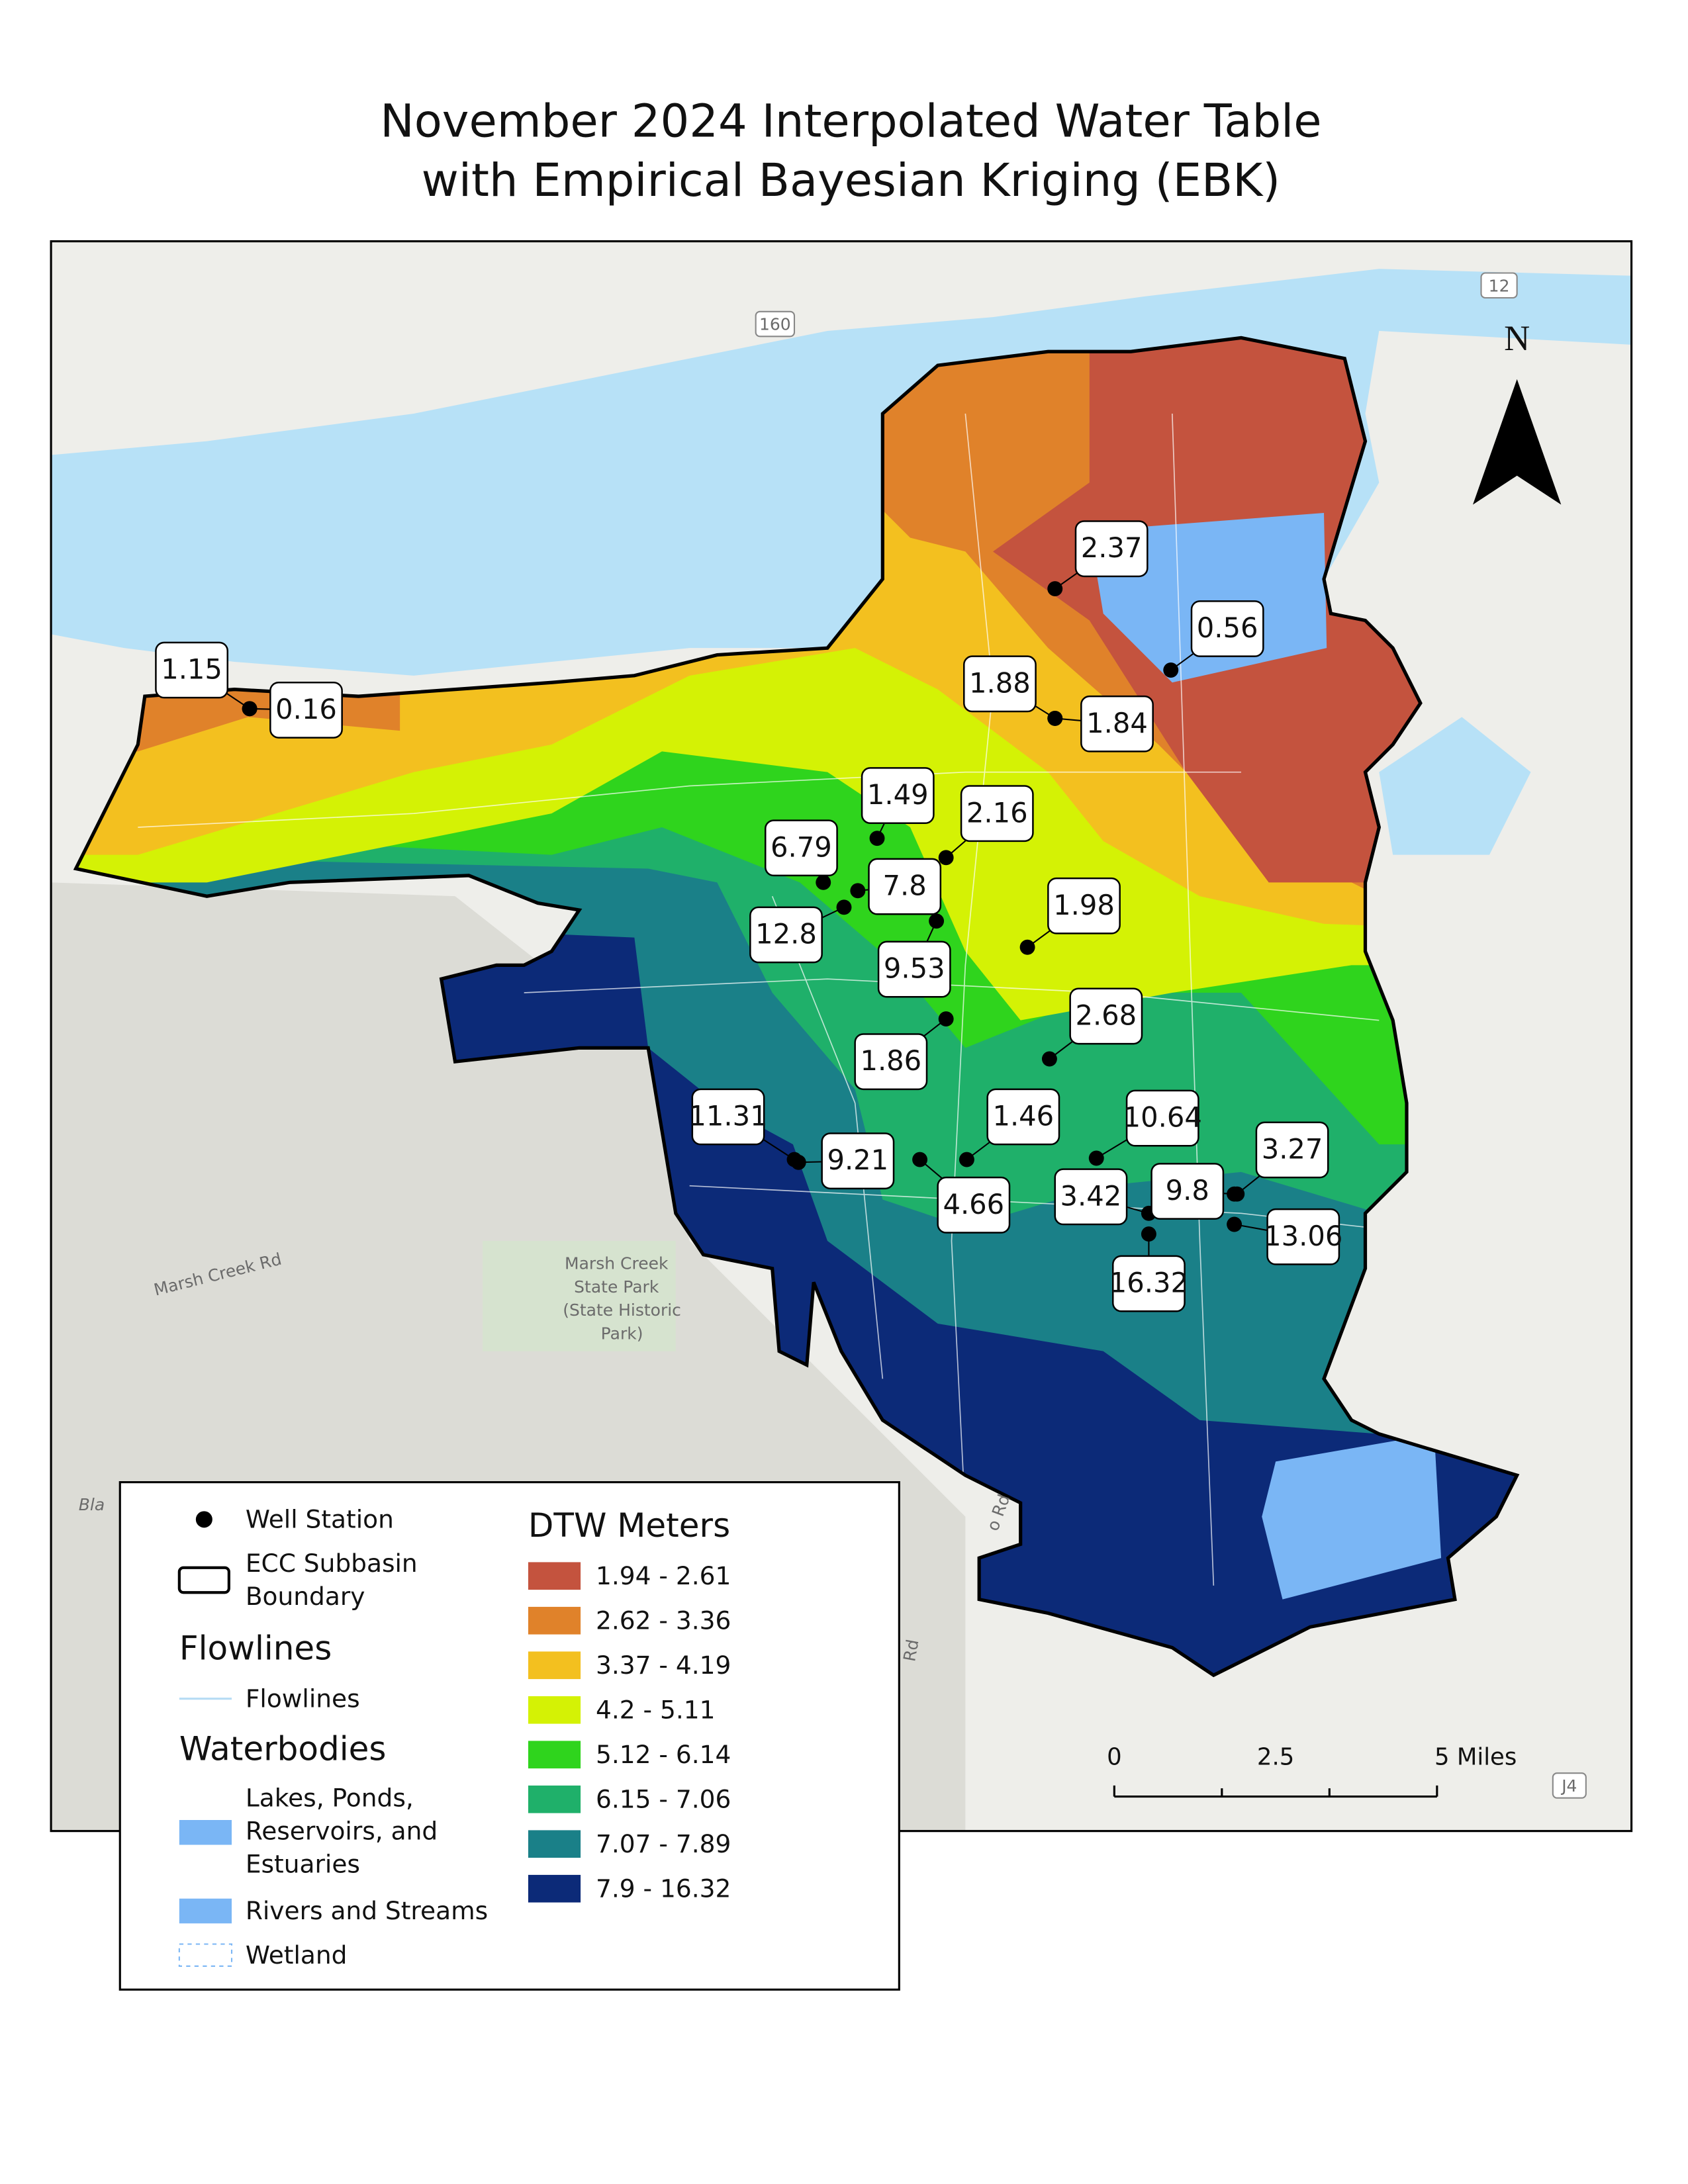 Image resolution: width=1688 pixels, height=2184 pixels. I want to click on legend-label: Reservoirs, and, so click(342, 1831).